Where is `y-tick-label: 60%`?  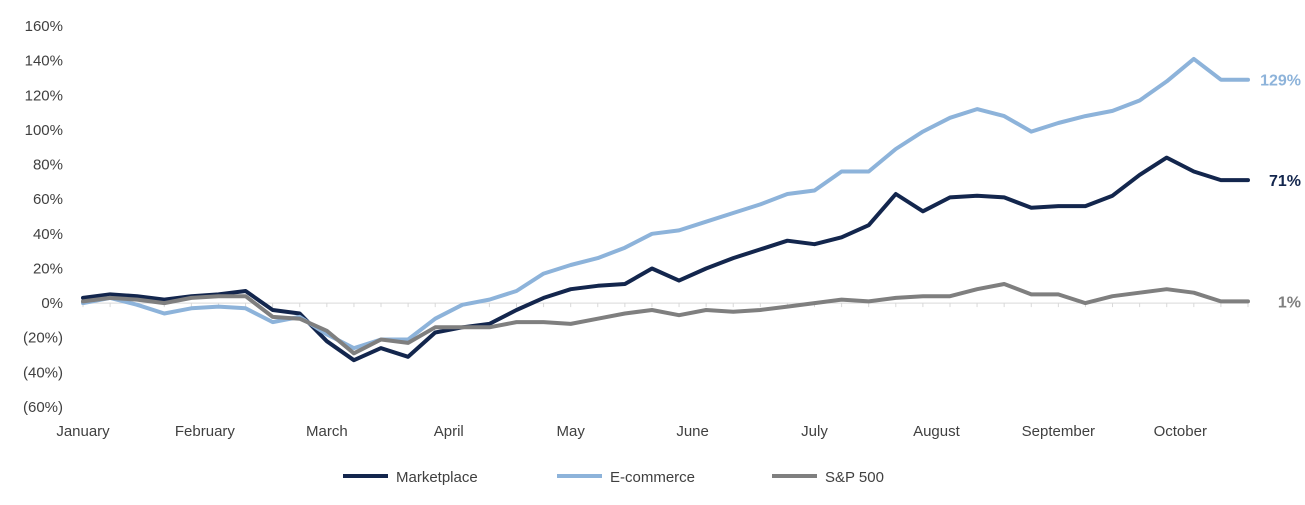
y-tick-label: 60% is located at coordinates (48, 199).